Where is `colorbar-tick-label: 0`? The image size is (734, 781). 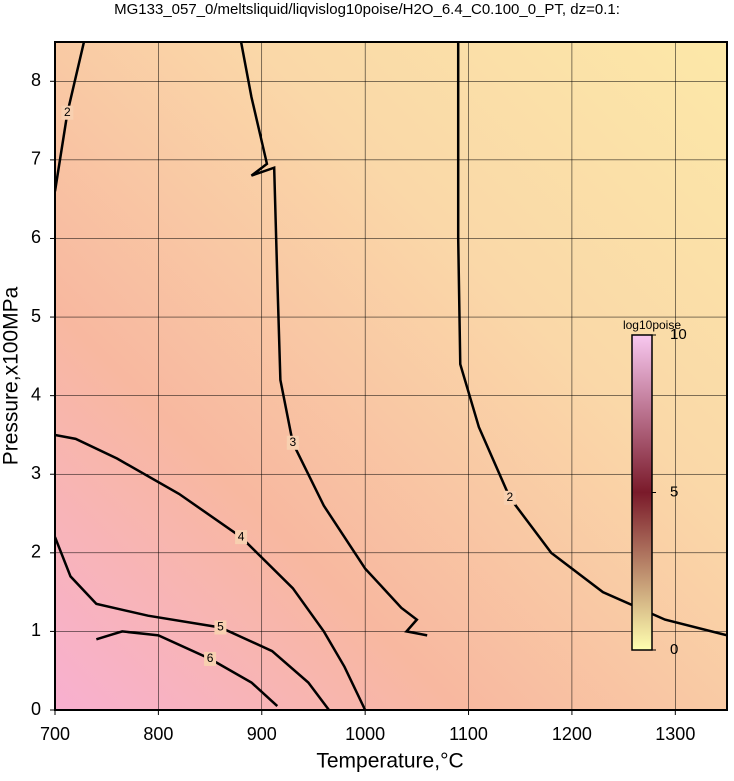 colorbar-tick-label: 0 is located at coordinates (674, 649).